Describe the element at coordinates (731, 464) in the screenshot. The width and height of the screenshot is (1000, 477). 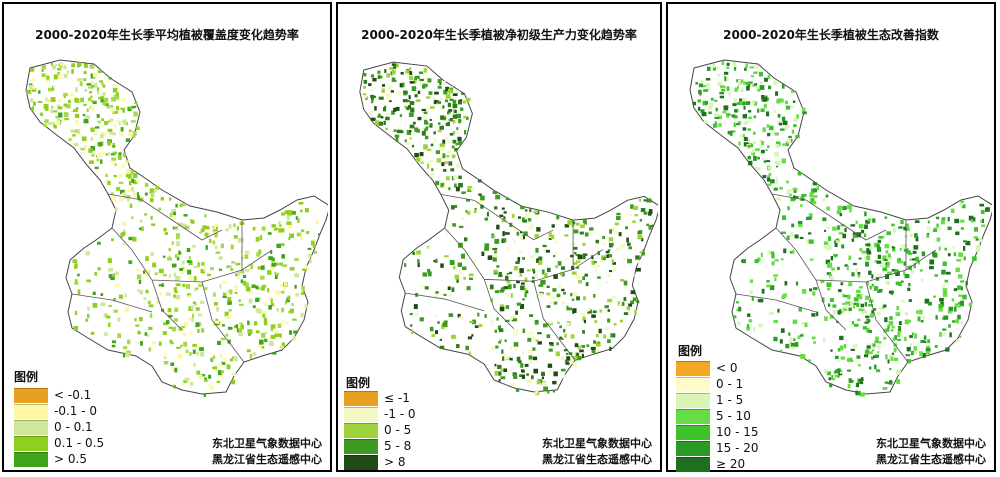
I see `legend-label: ≥ 20` at that location.